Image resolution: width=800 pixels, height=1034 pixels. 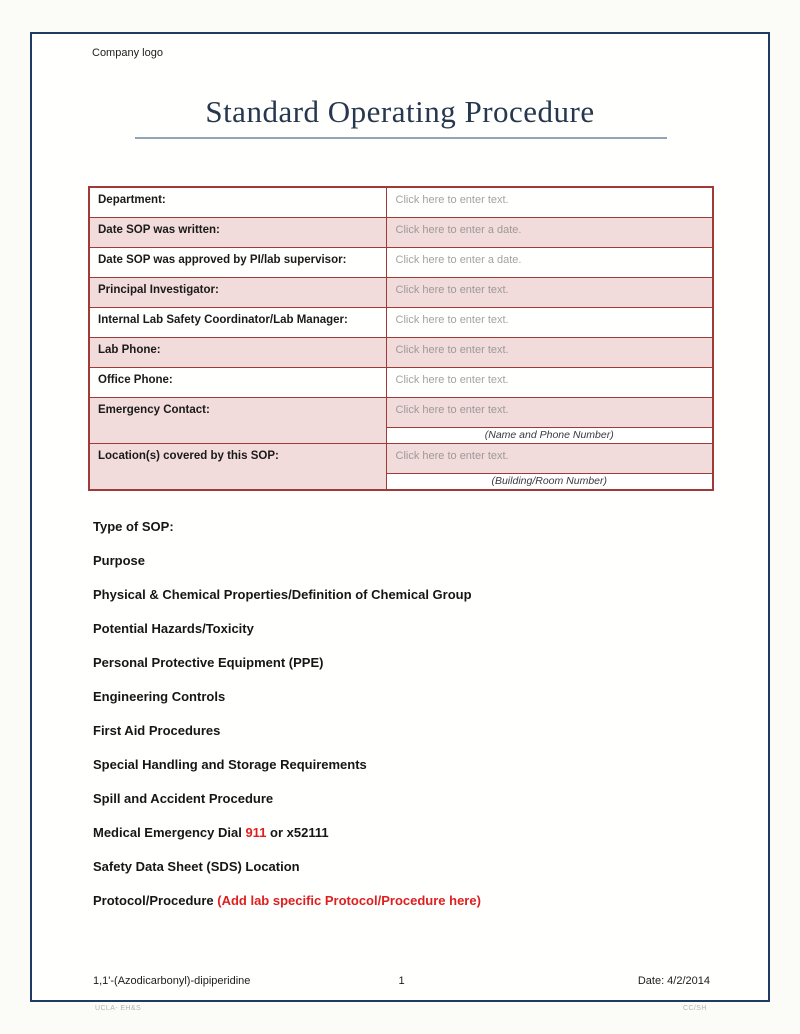 What do you see at coordinates (256, 832) in the screenshot?
I see `red-emphasis-text: 911` at bounding box center [256, 832].